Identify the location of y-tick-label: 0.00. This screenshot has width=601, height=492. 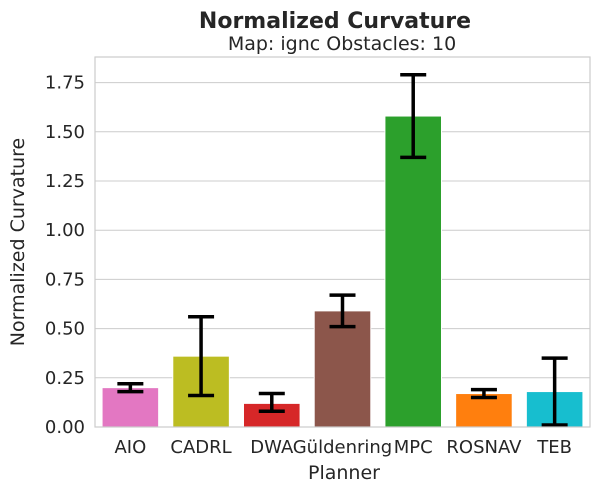
(65, 427).